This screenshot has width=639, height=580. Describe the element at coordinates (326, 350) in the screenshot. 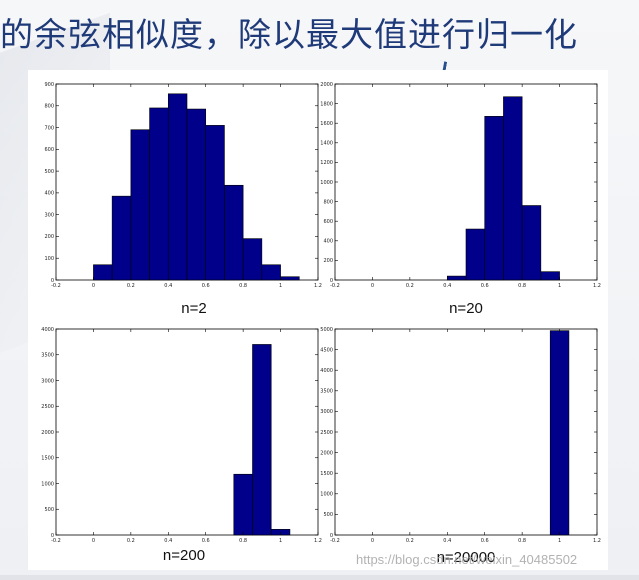

I see `y-tick-label: 4500` at that location.